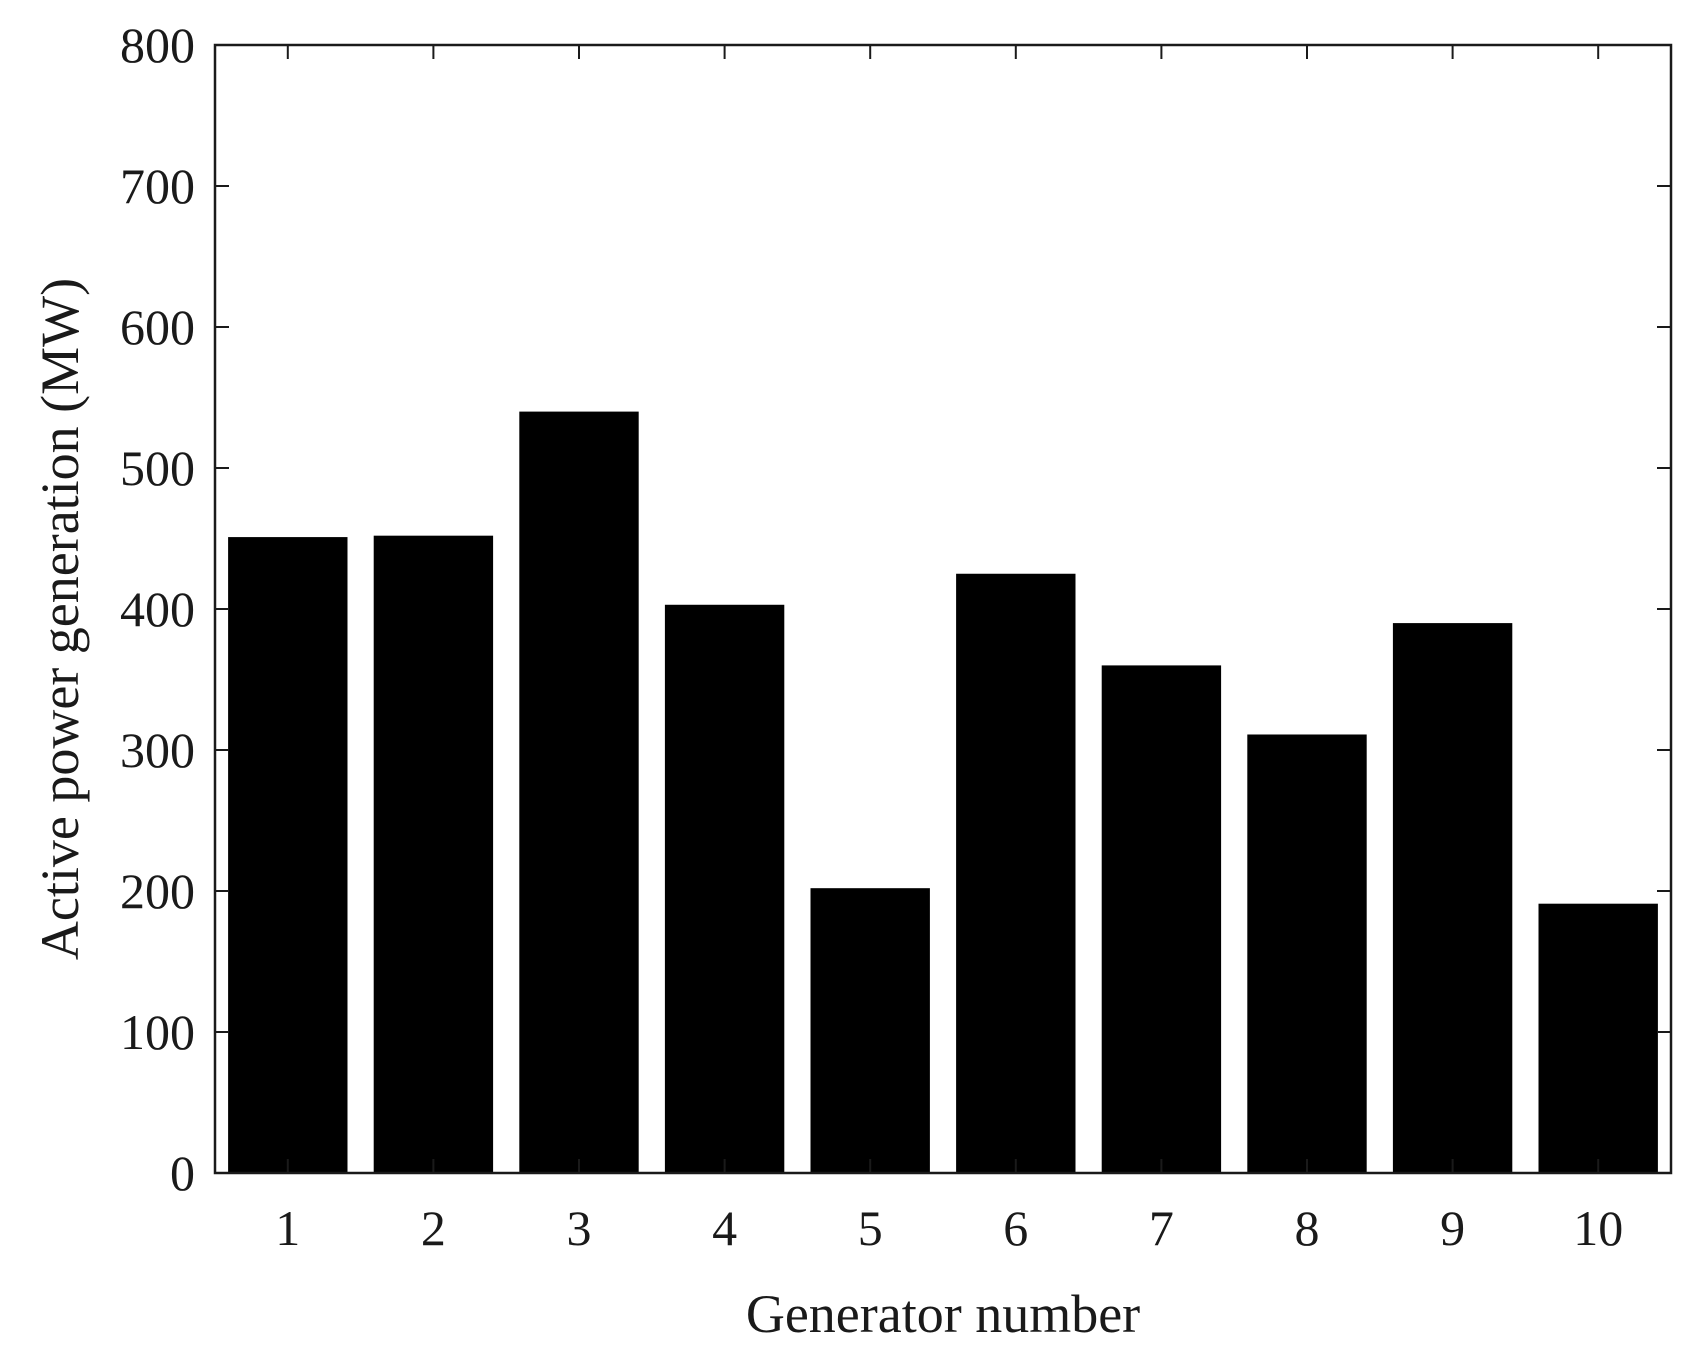 The image size is (1702, 1349). I want to click on y-tick-labels: 0 100 200 300 400 500 600 700 800, so click(157, 609).